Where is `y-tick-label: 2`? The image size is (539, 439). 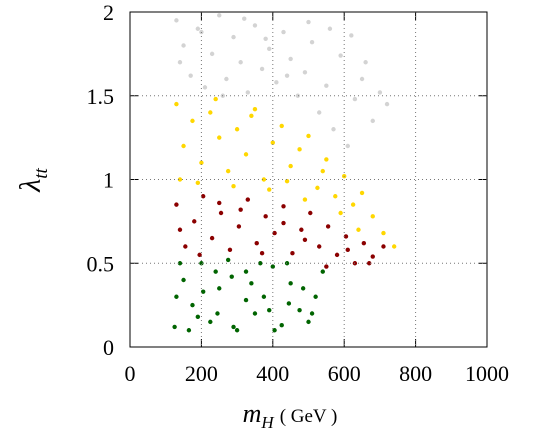
y-tick-label: 2 is located at coordinates (108, 12).